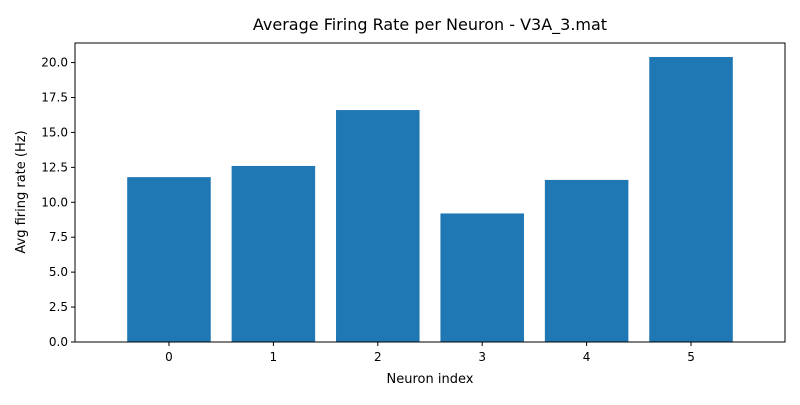  I want to click on x-tick-label: 1, so click(274, 357).